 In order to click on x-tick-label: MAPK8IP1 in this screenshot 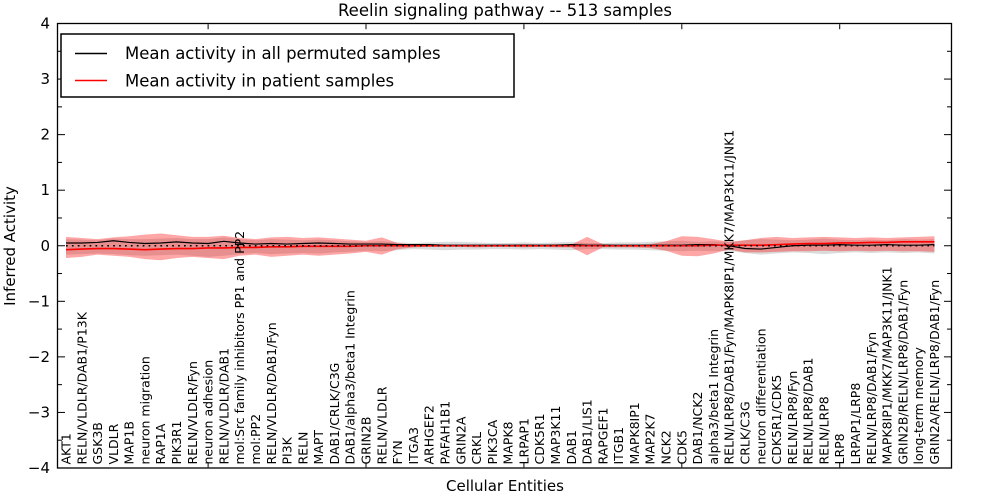, I will do `click(634, 433)`.